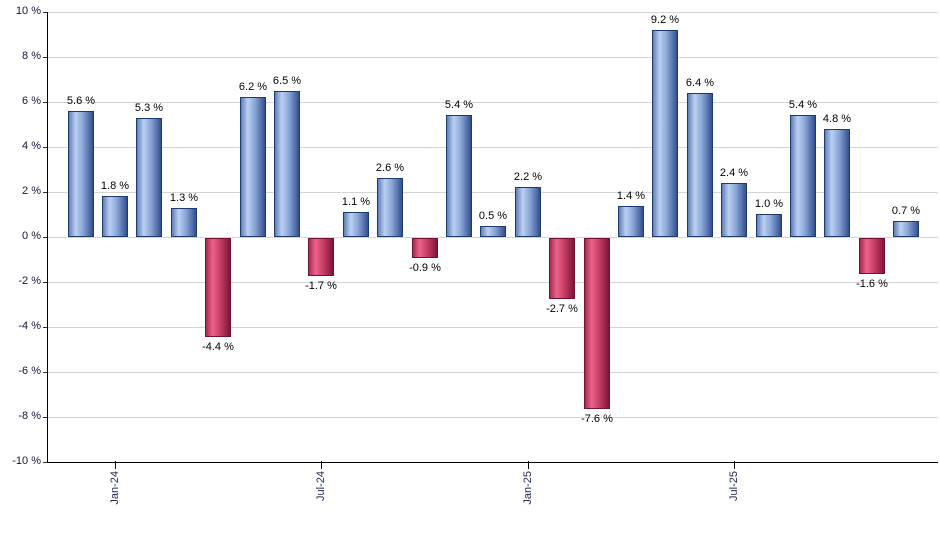 The width and height of the screenshot is (940, 550). I want to click on bar-value-label: 5.3 %, so click(149, 108).